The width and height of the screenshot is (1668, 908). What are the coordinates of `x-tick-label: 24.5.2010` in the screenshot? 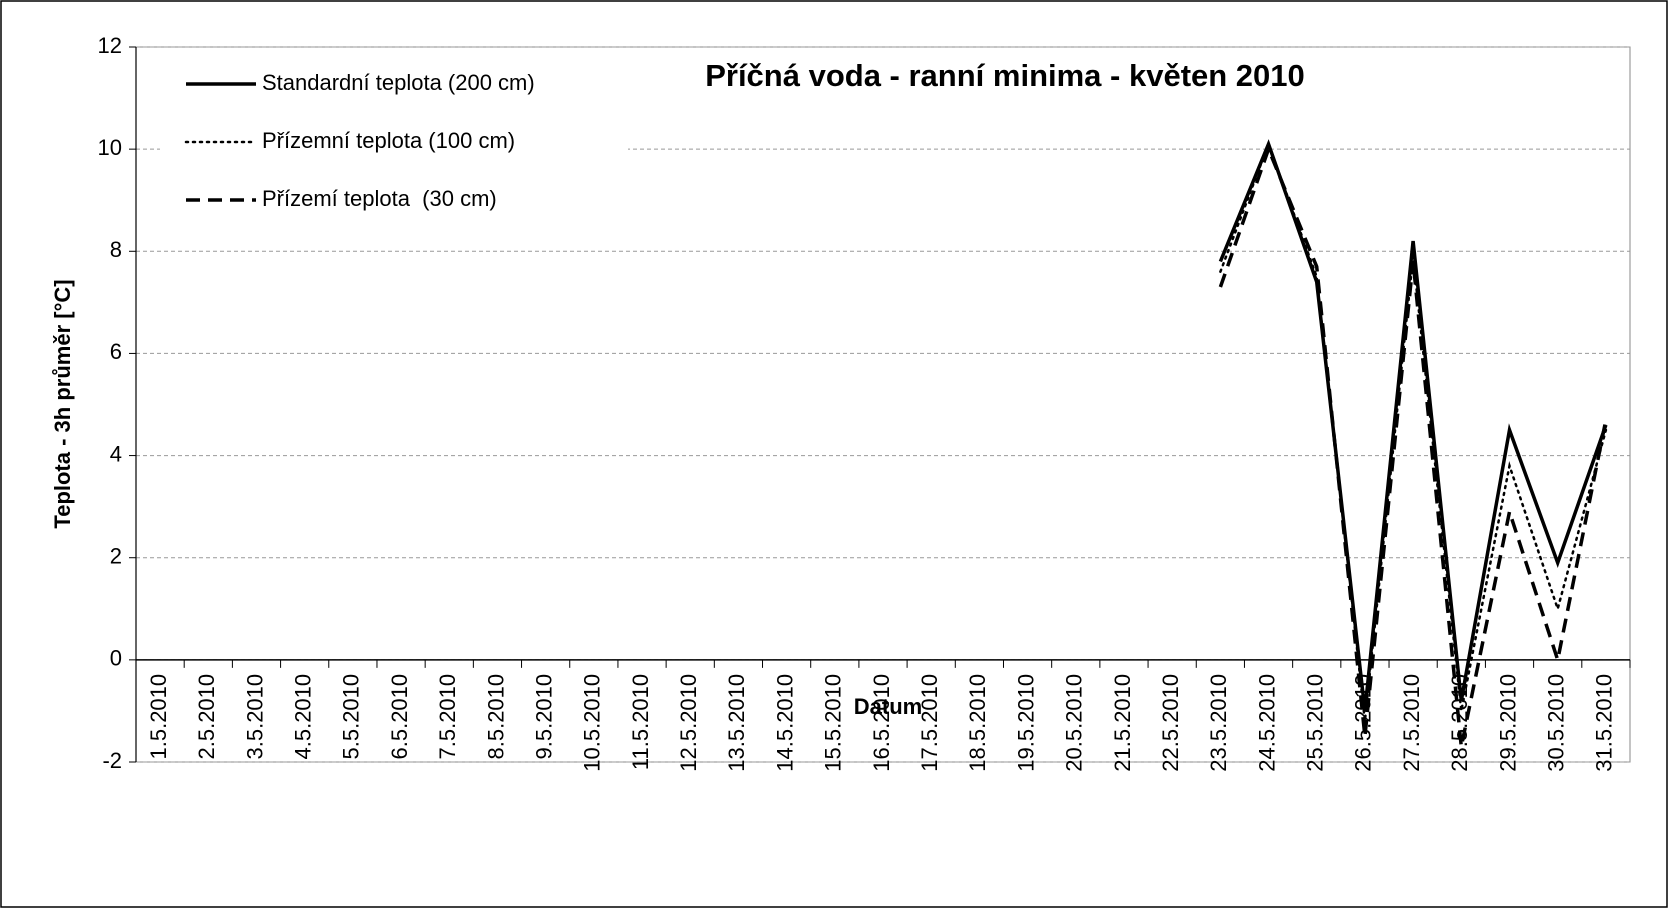 It's located at (1266, 723).